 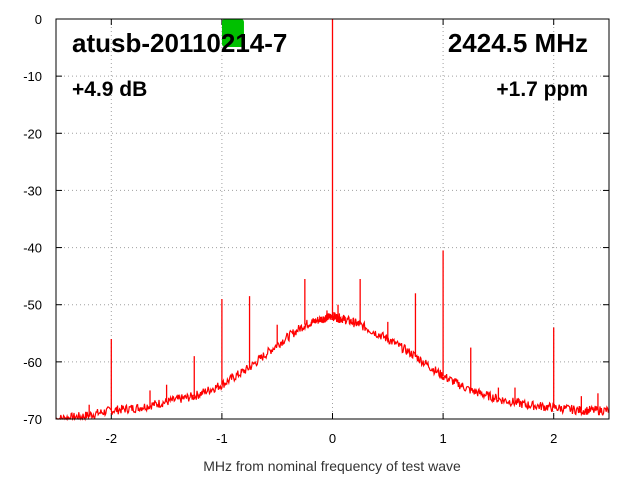 What do you see at coordinates (222, 438) in the screenshot?
I see `x-tick-label: -1` at bounding box center [222, 438].